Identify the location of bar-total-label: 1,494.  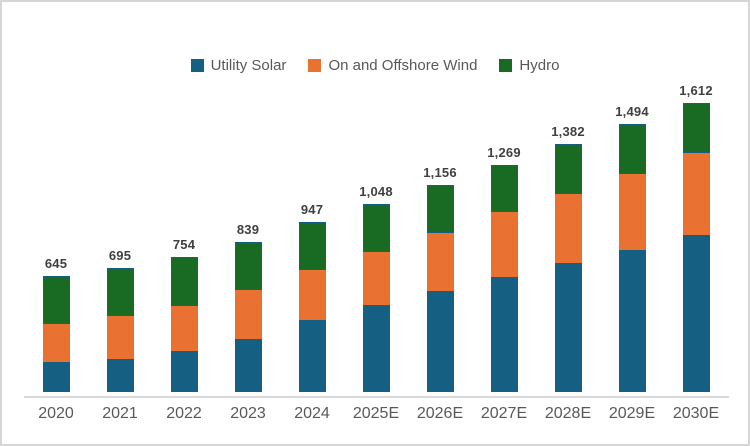
(632, 112).